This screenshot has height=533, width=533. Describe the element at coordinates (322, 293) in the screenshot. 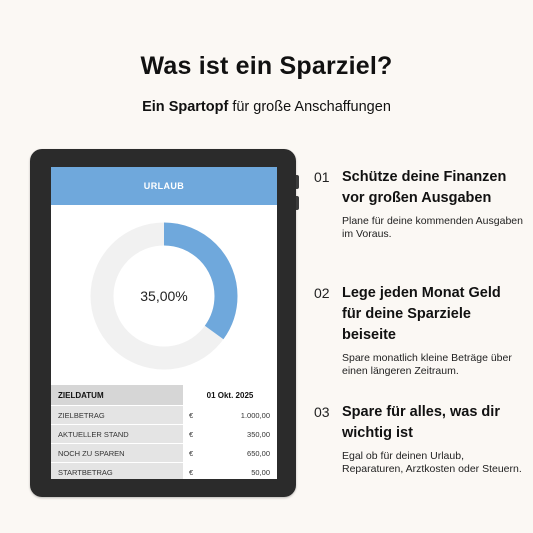

I see `benefit-number: 02` at that location.